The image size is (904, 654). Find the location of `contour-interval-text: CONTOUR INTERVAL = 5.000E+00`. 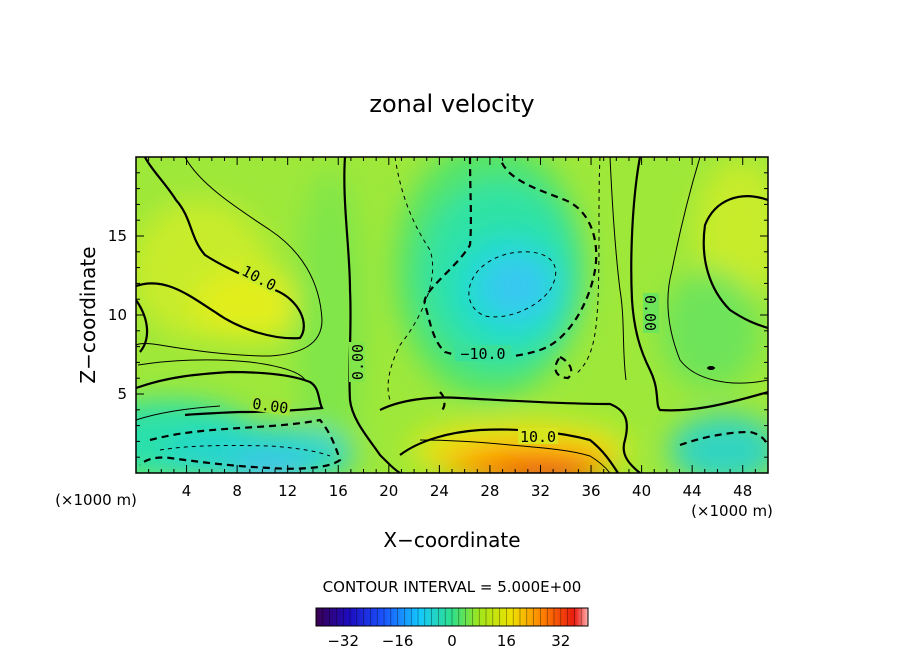

contour-interval-text: CONTOUR INTERVAL = 5.000E+00 is located at coordinates (452, 587).